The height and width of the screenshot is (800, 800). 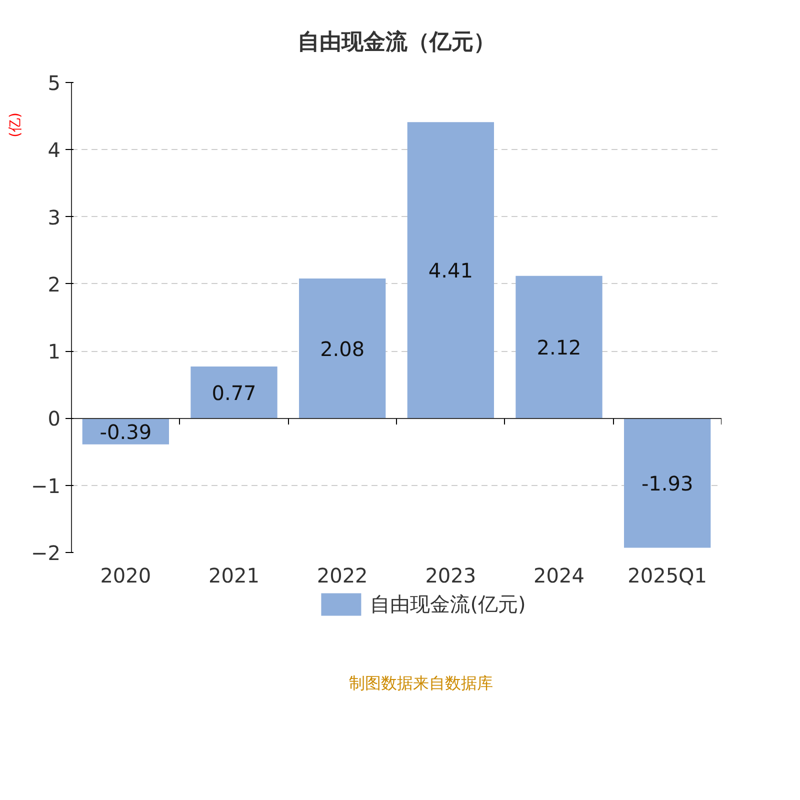 I want to click on text: 制图数据来自数据库, so click(x=421, y=683).